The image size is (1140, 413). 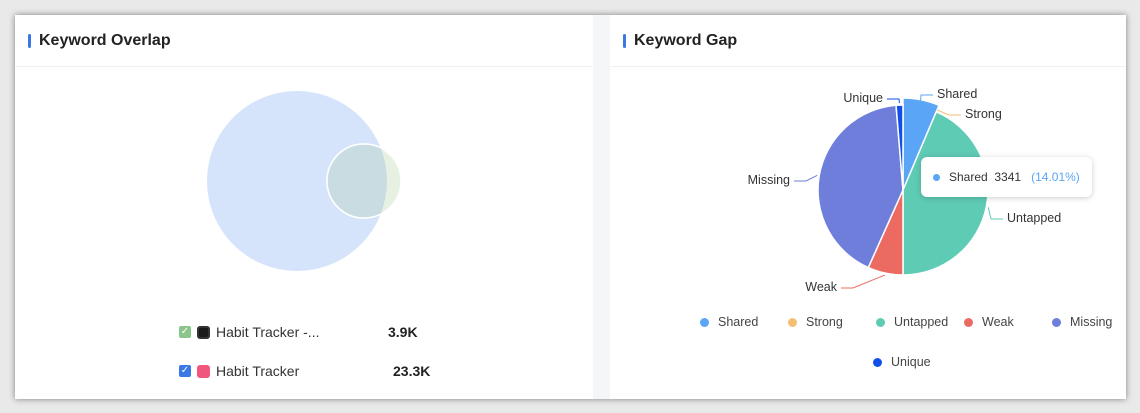 What do you see at coordinates (203, 371) in the screenshot?
I see `pink-app-icon` at bounding box center [203, 371].